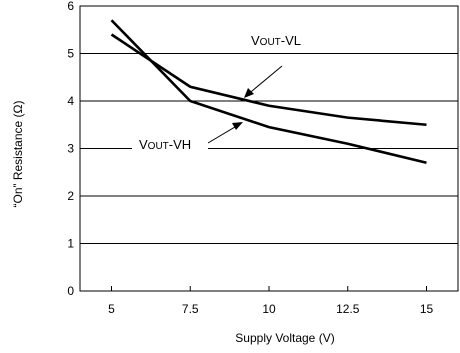 This screenshot has height=353, width=460. I want to click on series-label-vout-vl: VOUT-VL, so click(276, 40).